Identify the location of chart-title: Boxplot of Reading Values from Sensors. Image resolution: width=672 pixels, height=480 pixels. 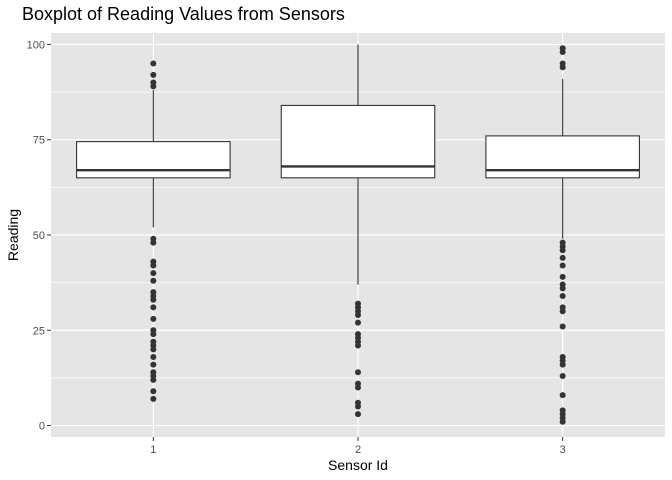
(183, 14).